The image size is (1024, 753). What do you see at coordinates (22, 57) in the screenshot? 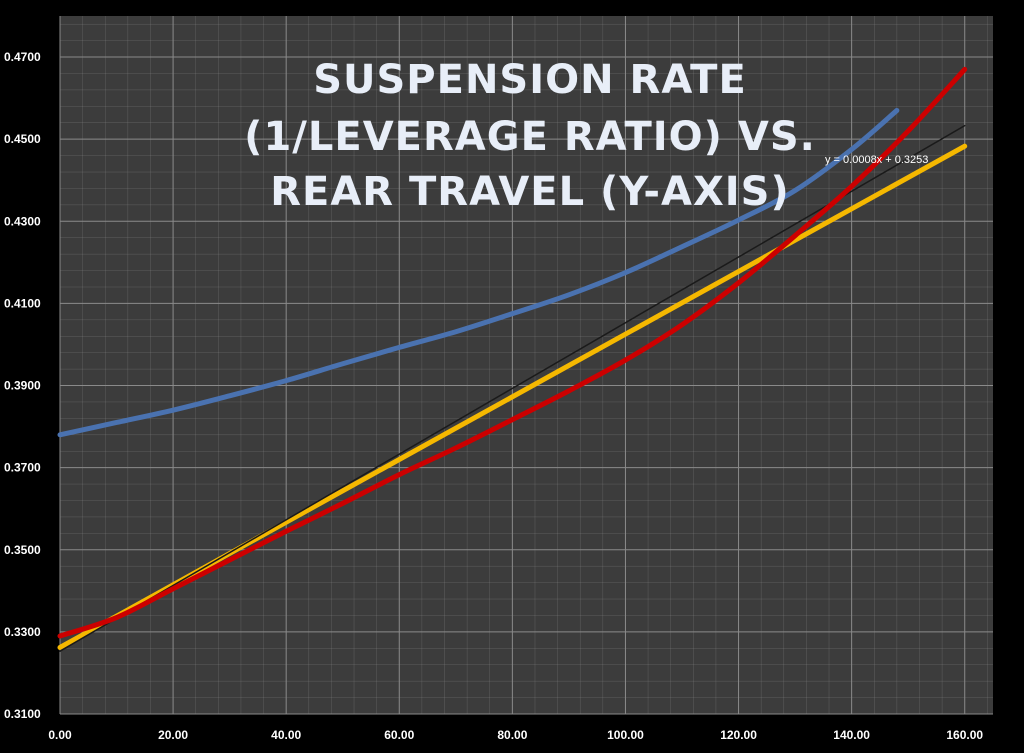
I see `y-tick-label: 0.4700` at bounding box center [22, 57].